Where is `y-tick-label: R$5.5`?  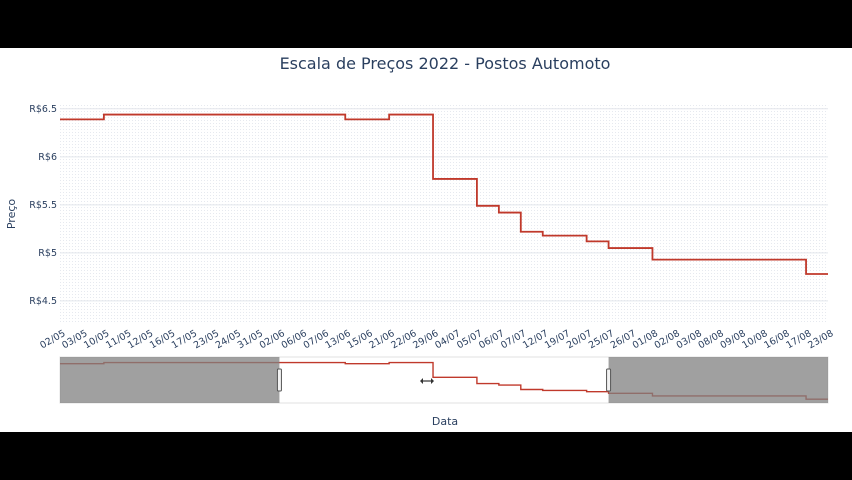
y-tick-label: R$5.5 is located at coordinates (43, 205).